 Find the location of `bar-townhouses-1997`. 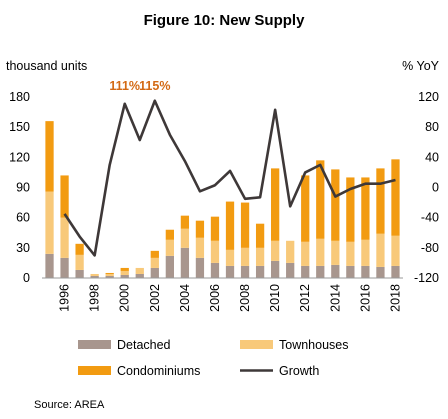

bar-townhouses-1997 is located at coordinates (79, 262).